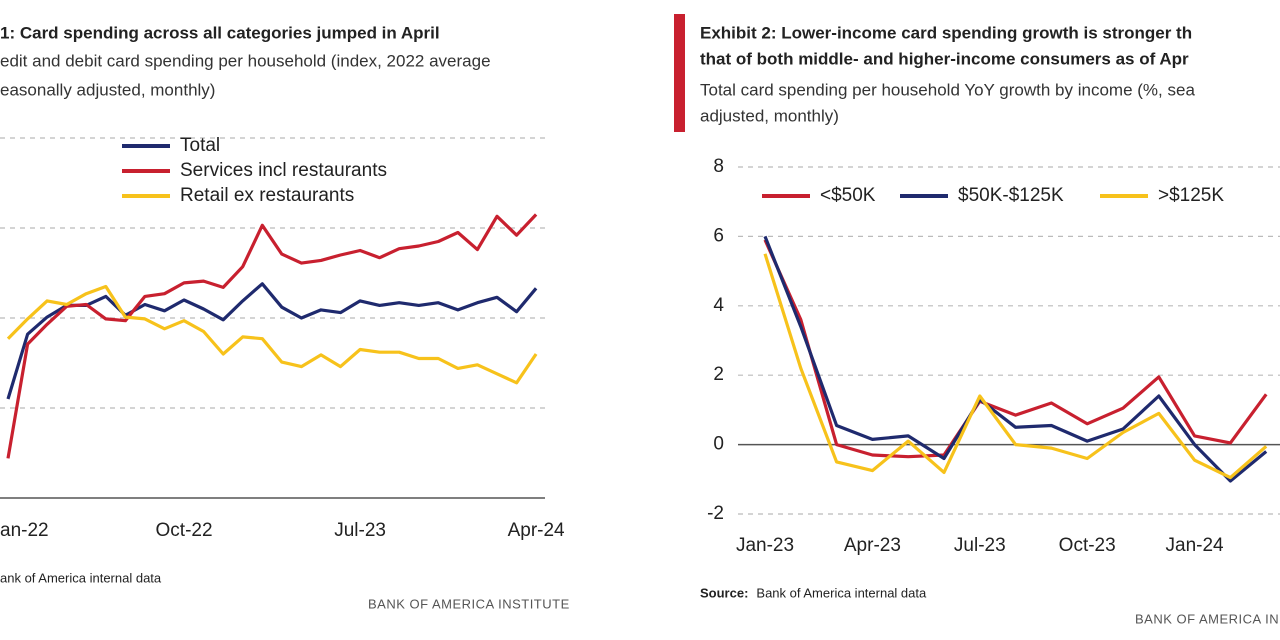 The width and height of the screenshot is (1280, 640). What do you see at coordinates (769, 115) in the screenshot?
I see `chart-subtitle: adjusted, monthly)` at bounding box center [769, 115].